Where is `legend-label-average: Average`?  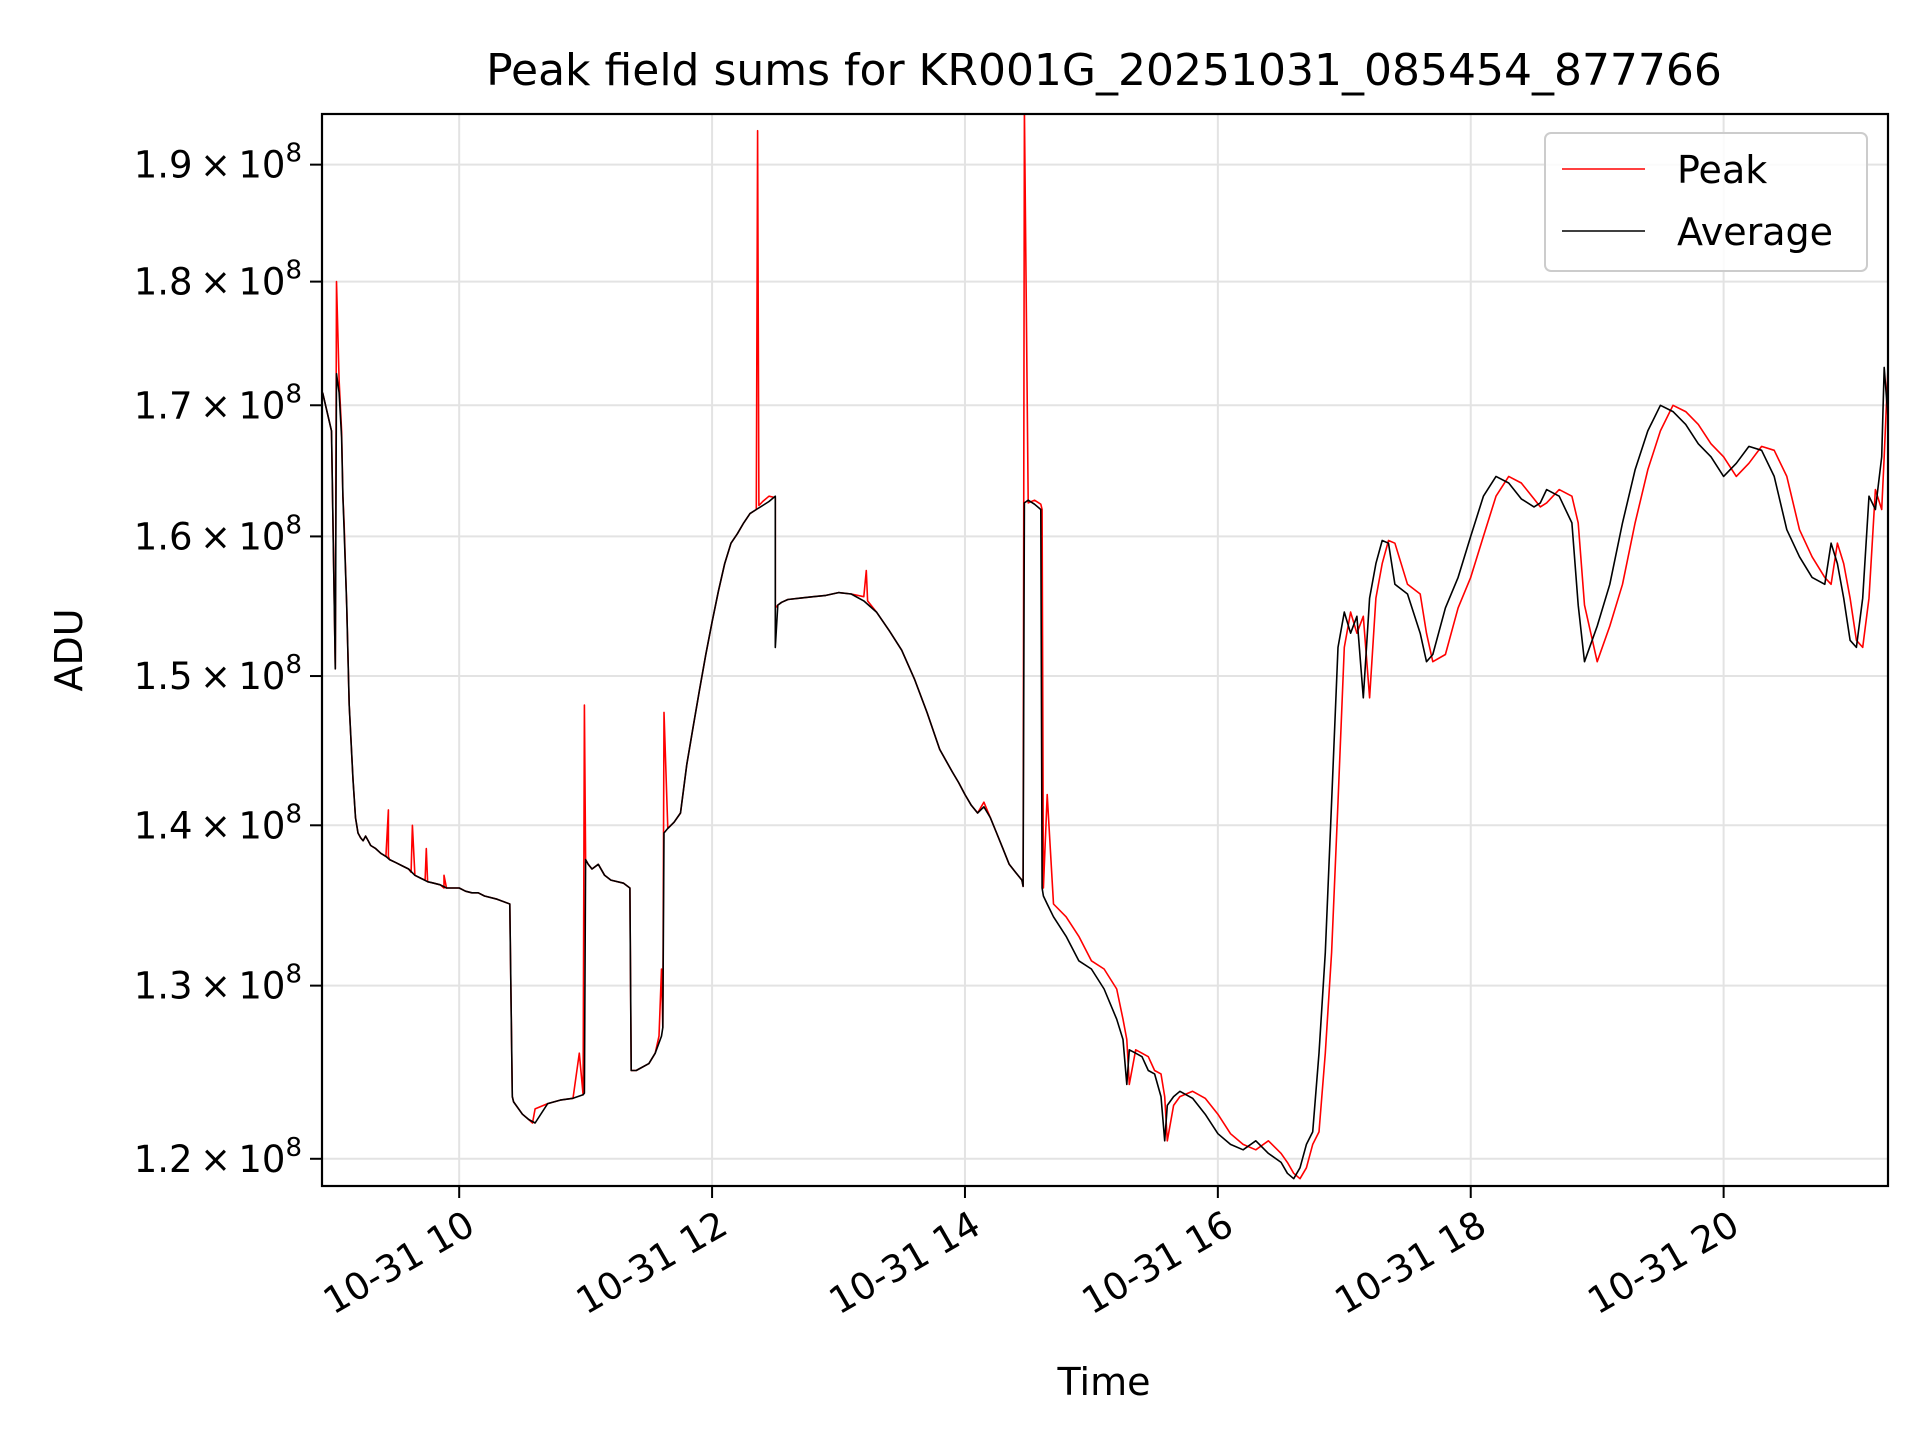 legend-label-average: Average is located at coordinates (1755, 232).